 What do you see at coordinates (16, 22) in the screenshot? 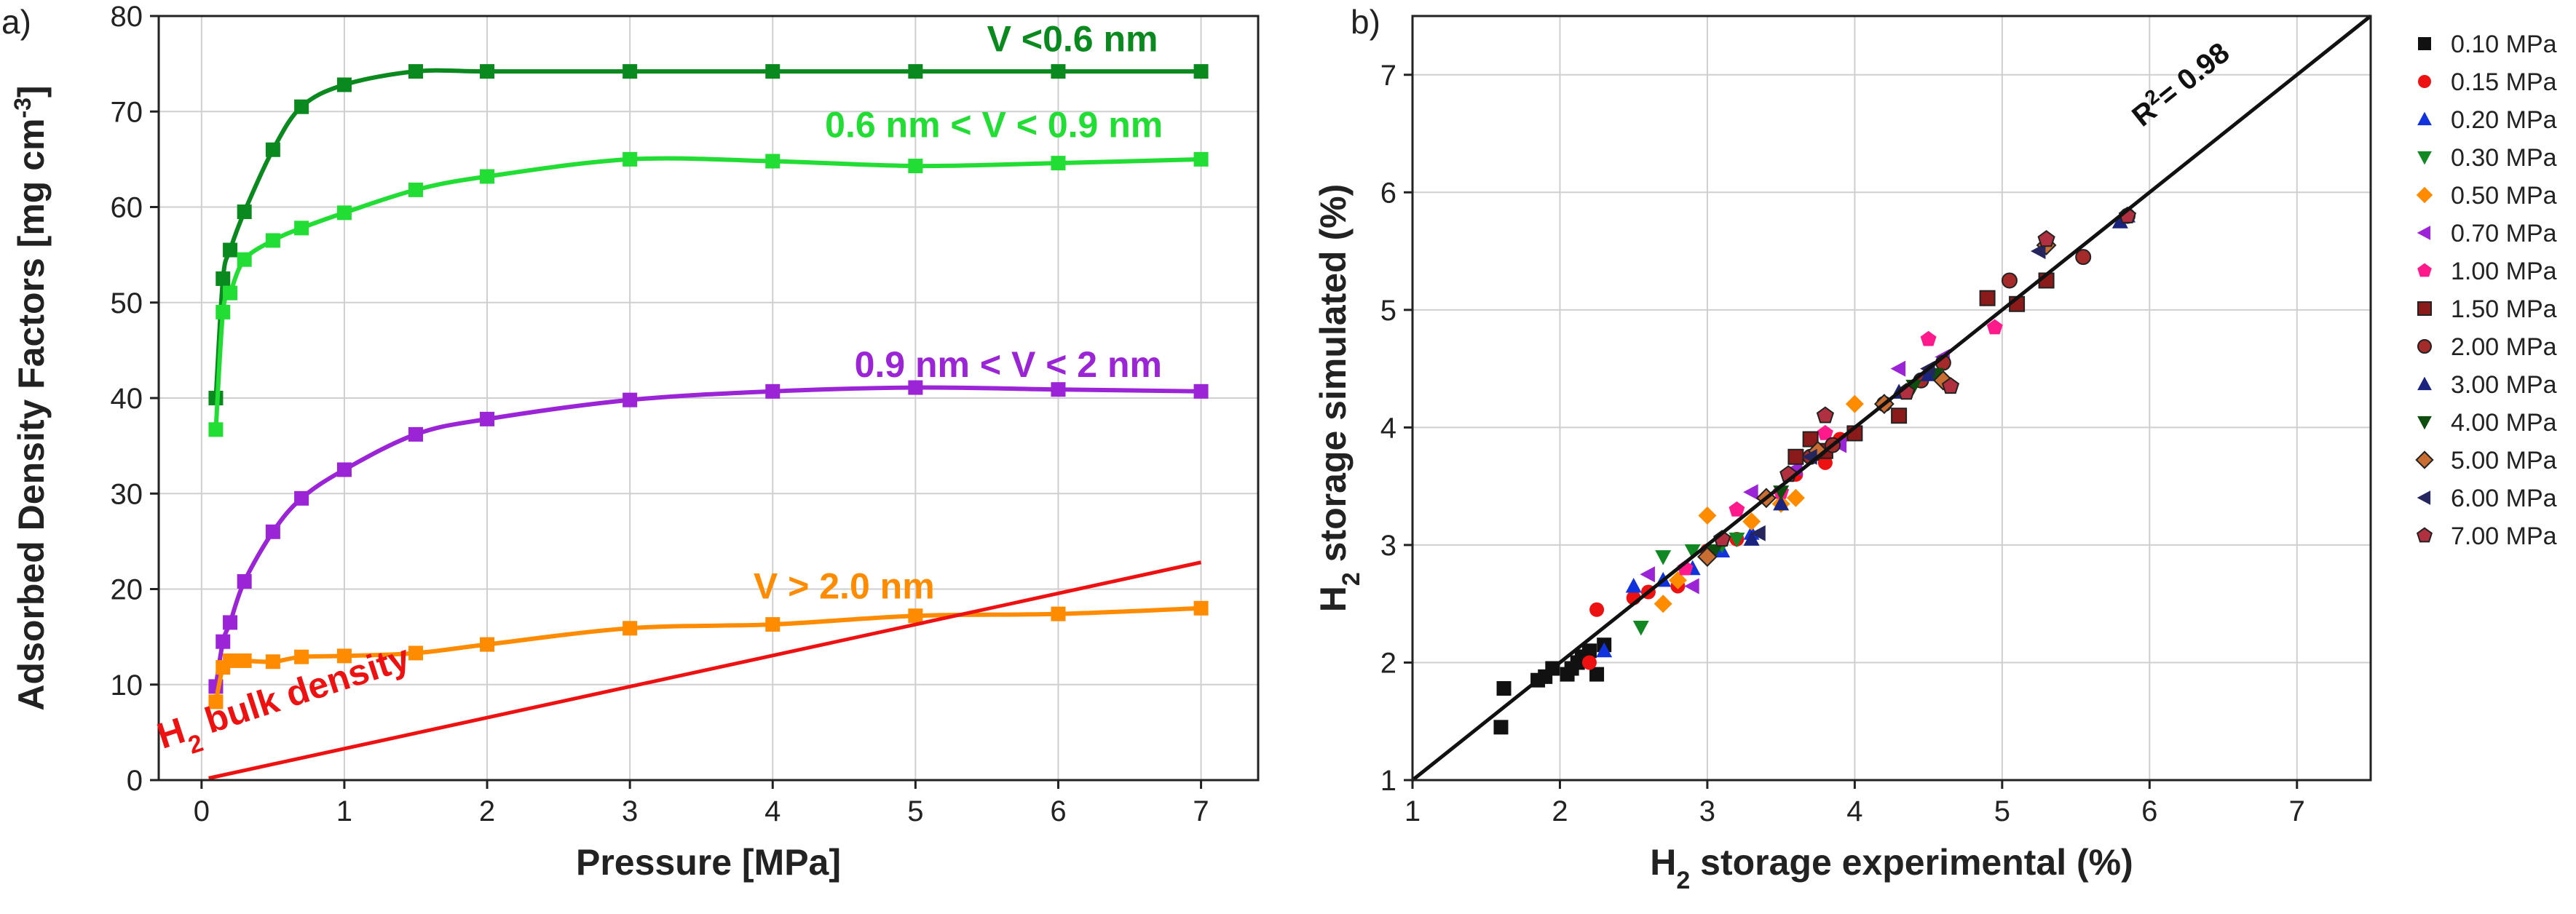
I see `panel-a-letter: a)` at bounding box center [16, 22].